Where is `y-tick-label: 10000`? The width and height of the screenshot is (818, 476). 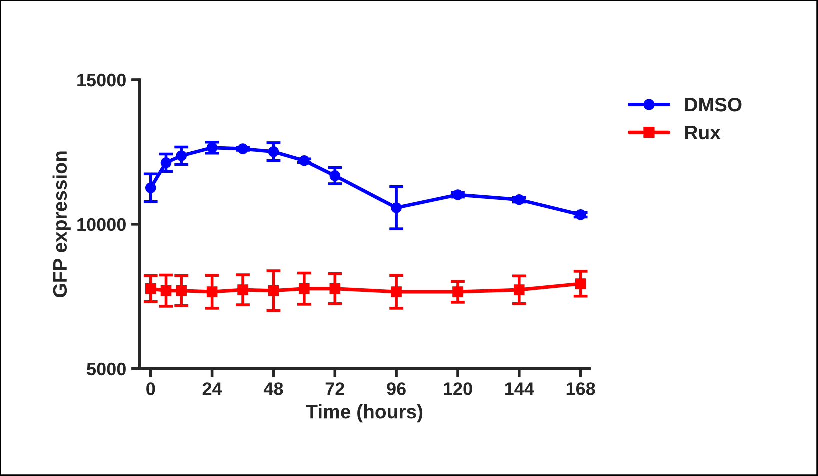 y-tick-label: 10000 is located at coordinates (102, 225).